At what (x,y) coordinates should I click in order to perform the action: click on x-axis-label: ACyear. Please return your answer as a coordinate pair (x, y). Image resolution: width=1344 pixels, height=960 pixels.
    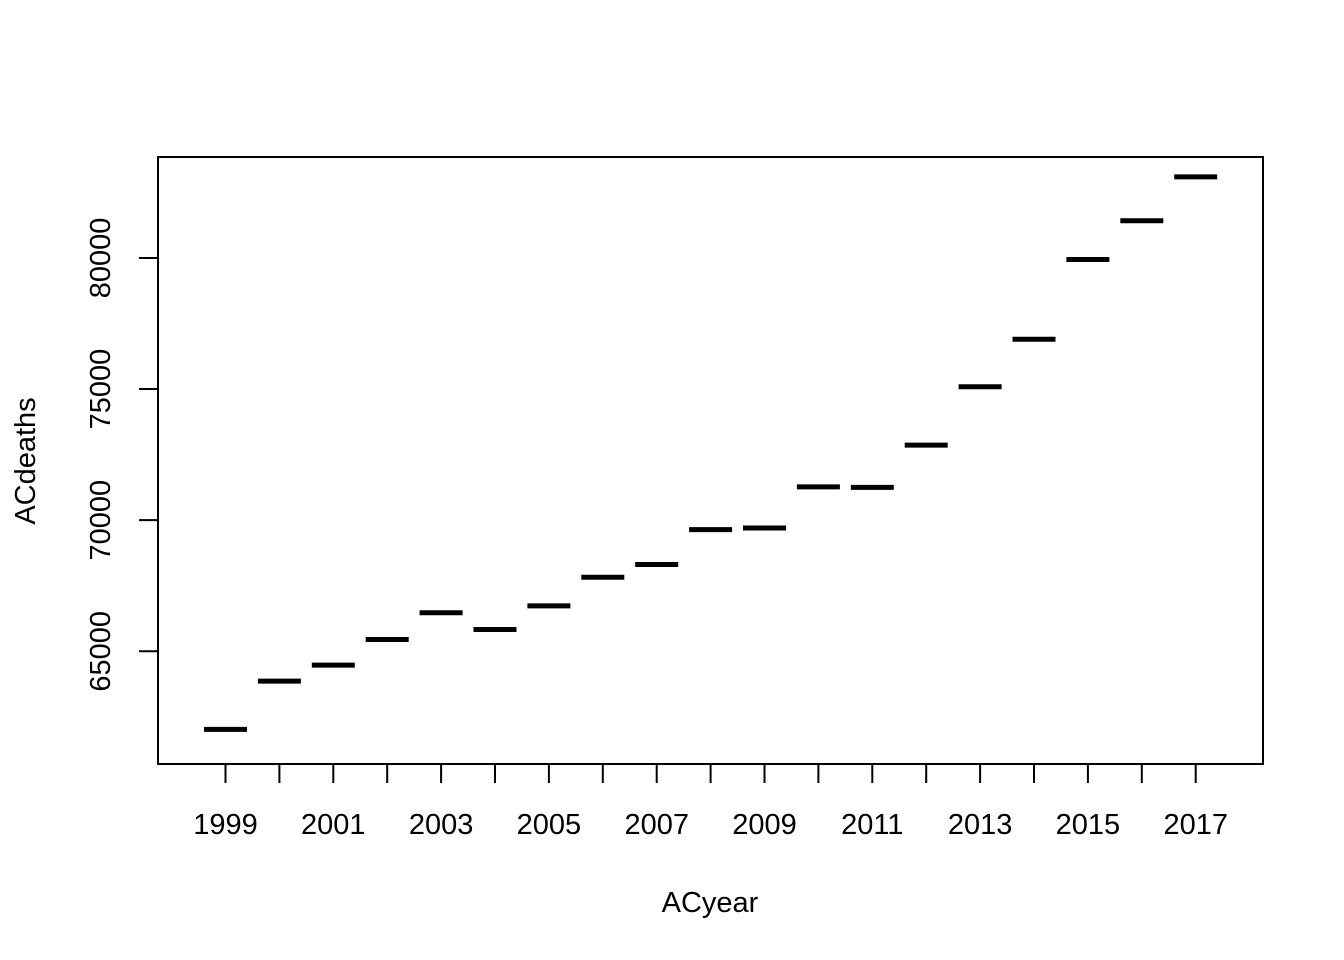
    Looking at the image, I should click on (710, 903).